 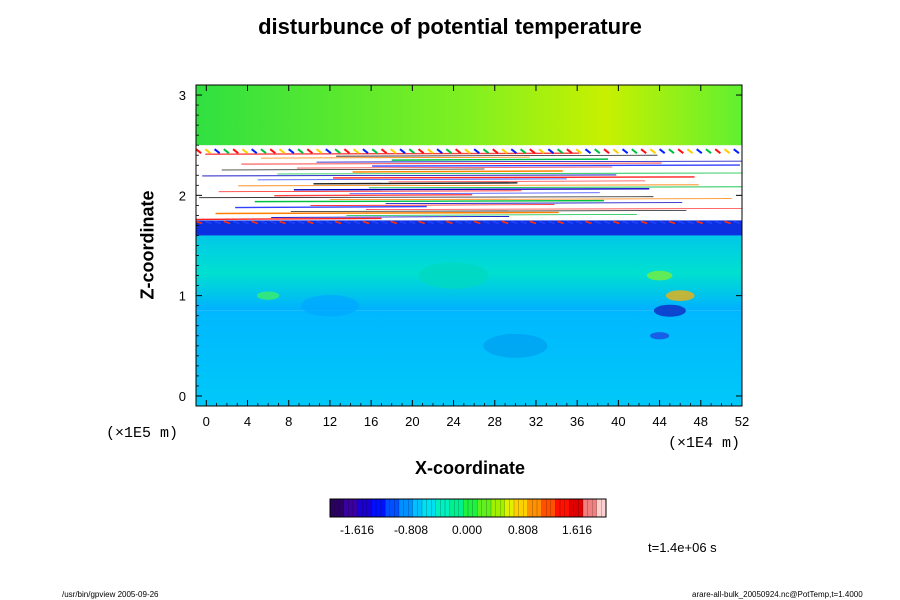 What do you see at coordinates (453, 421) in the screenshot?
I see `x-tick-label: 24` at bounding box center [453, 421].